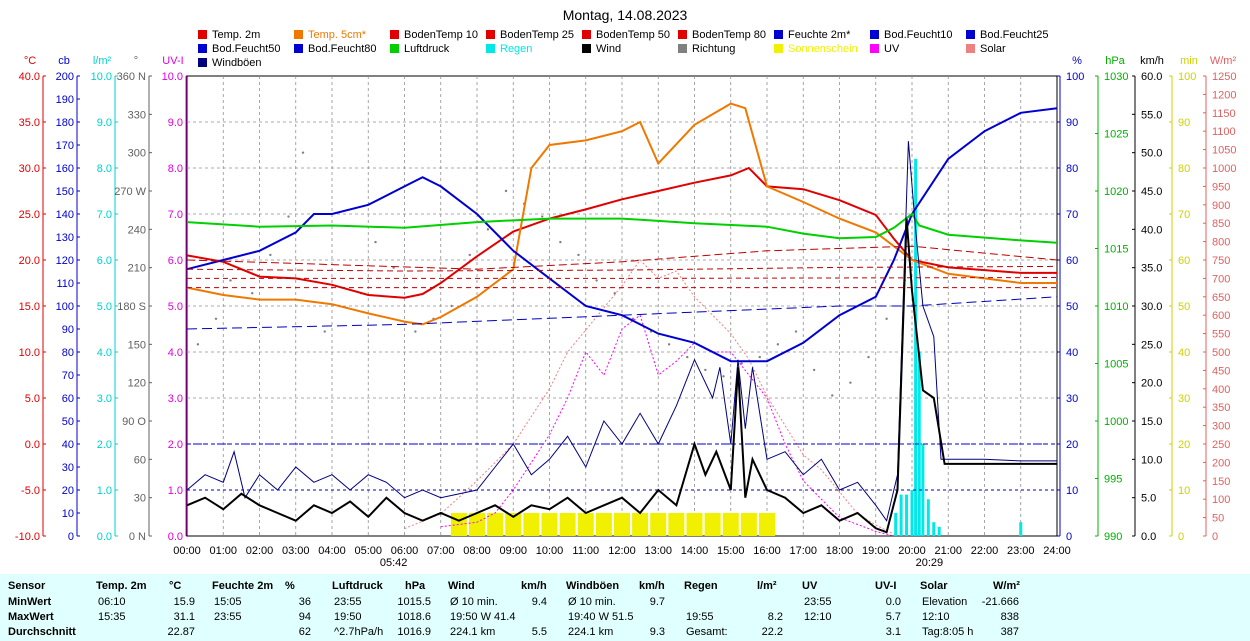  I want to click on axis-tick-label-sun: 100, so click(1187, 77).